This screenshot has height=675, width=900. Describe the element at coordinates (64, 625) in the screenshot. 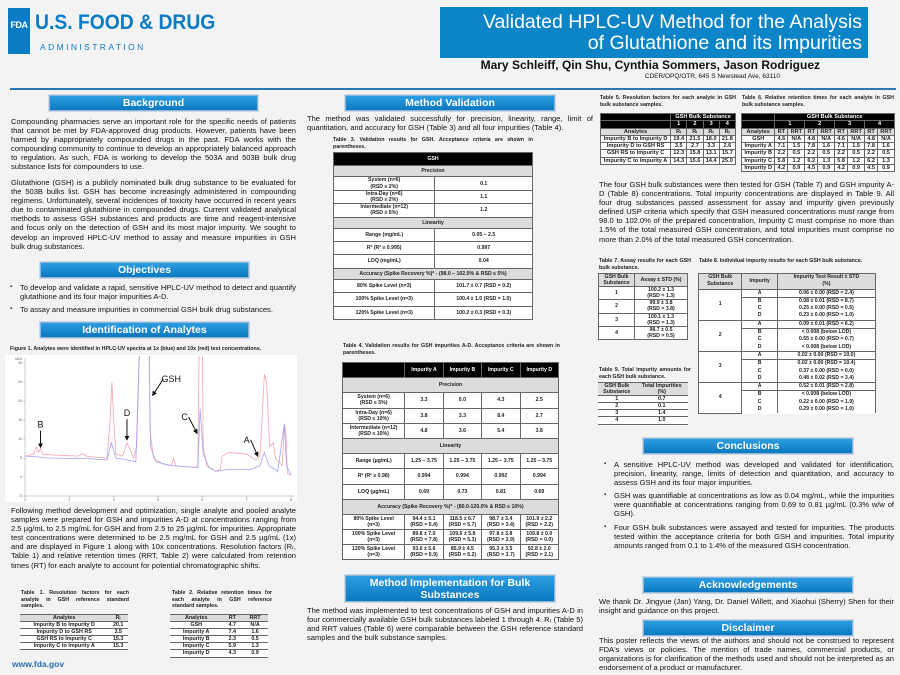

I see `table-cell: Impurity B to Impurity D` at that location.